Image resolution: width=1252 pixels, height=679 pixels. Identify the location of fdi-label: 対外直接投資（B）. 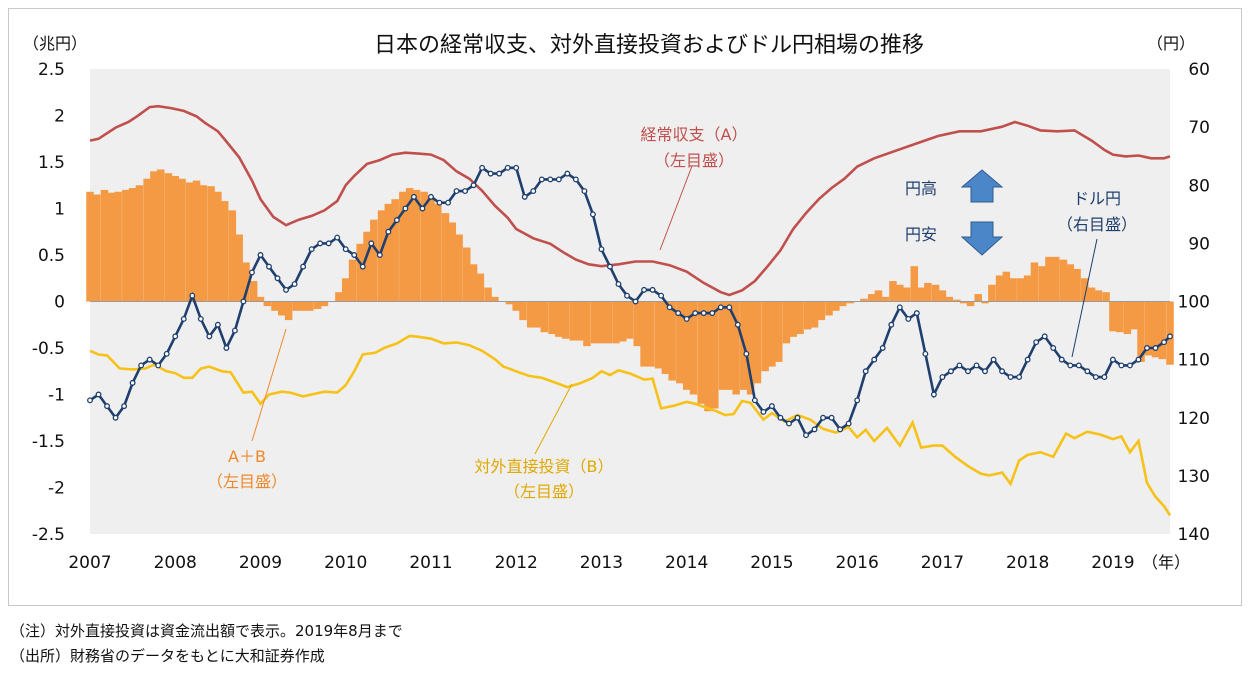
(544, 466).